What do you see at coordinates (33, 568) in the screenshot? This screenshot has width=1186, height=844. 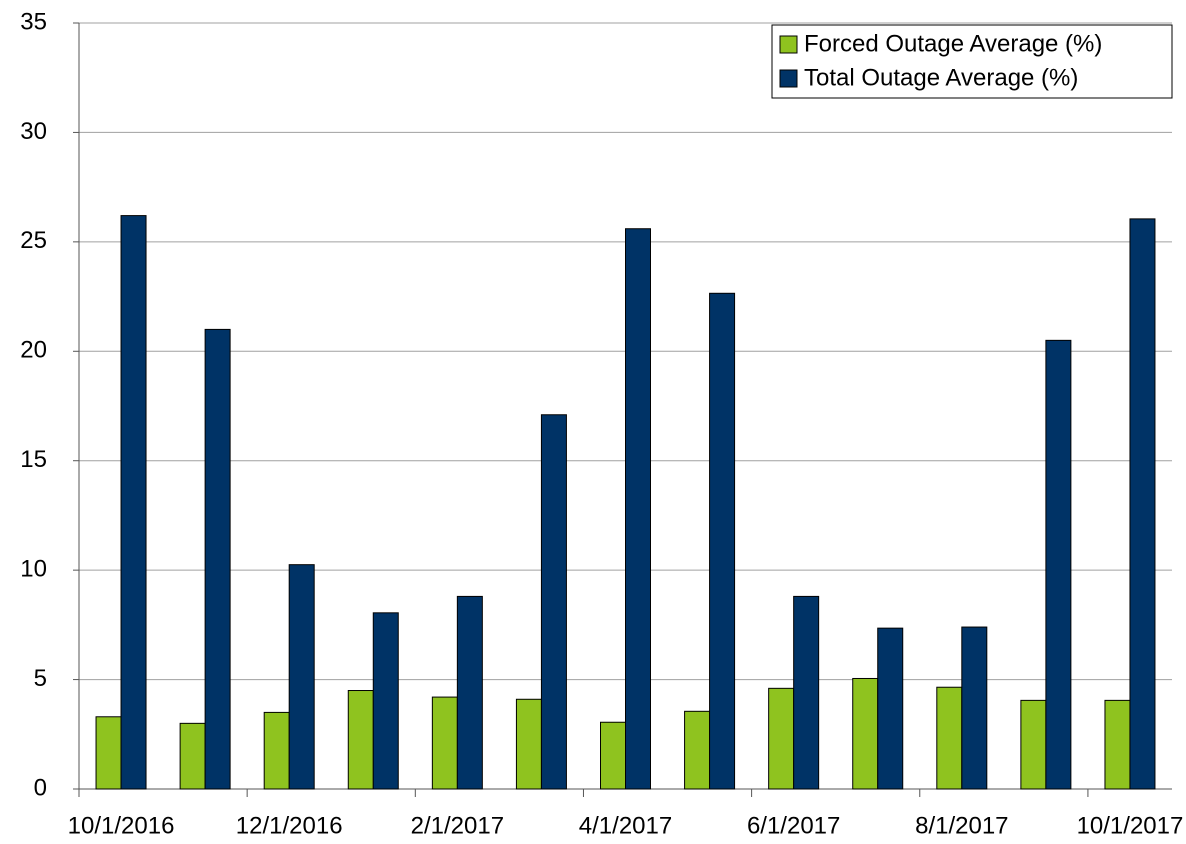 I see `y-tick-label: 10` at bounding box center [33, 568].